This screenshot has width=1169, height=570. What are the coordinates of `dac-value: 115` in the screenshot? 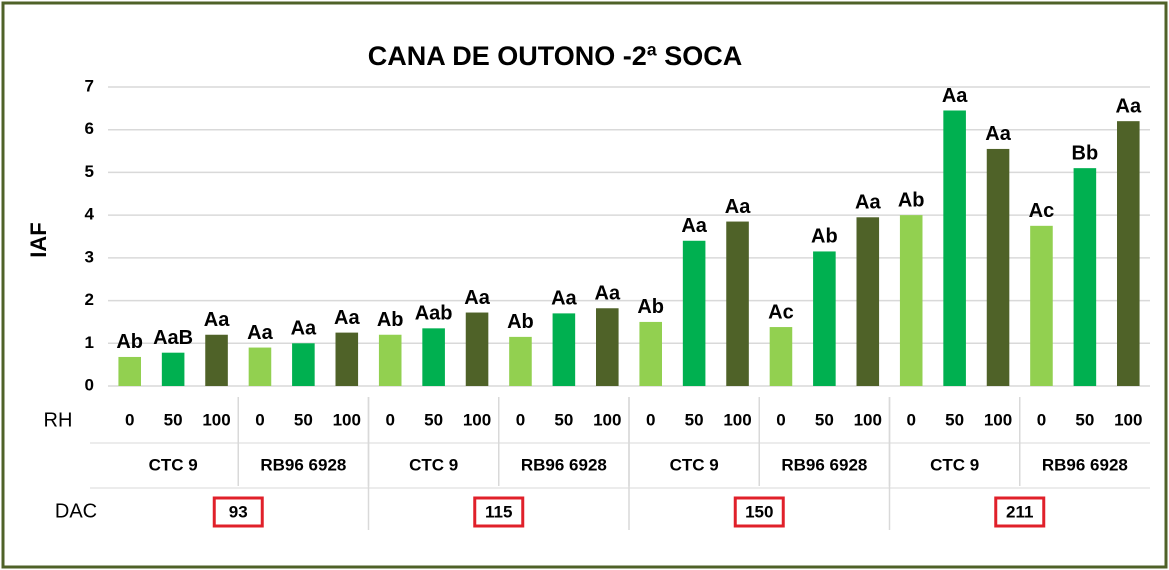 It's located at (498, 511).